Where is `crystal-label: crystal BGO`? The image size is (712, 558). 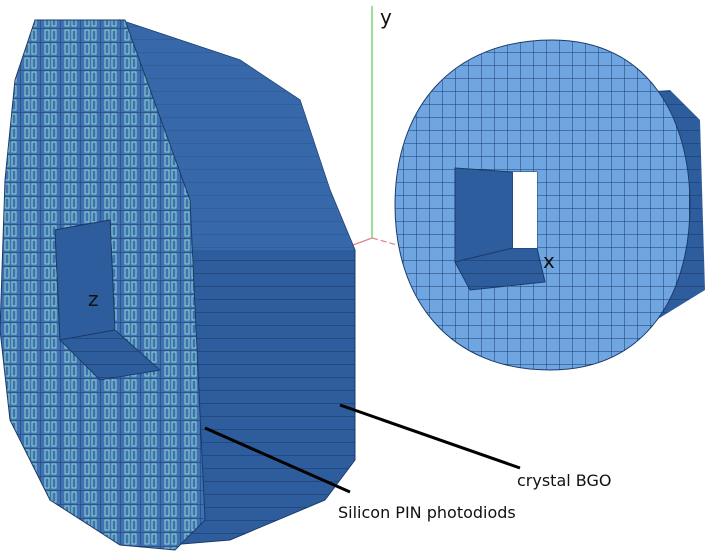
crystal-label: crystal BGO is located at coordinates (564, 480).